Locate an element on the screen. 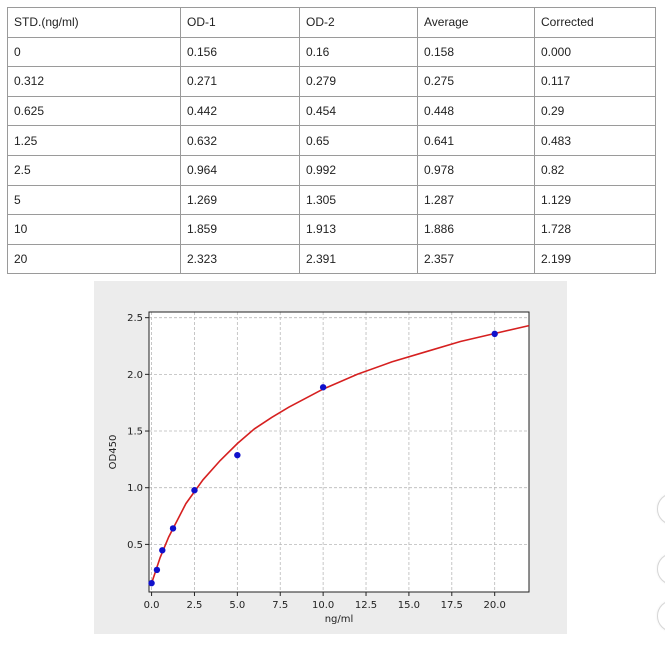 The image size is (665, 645). x-tick-label: 0.0 is located at coordinates (152, 605).